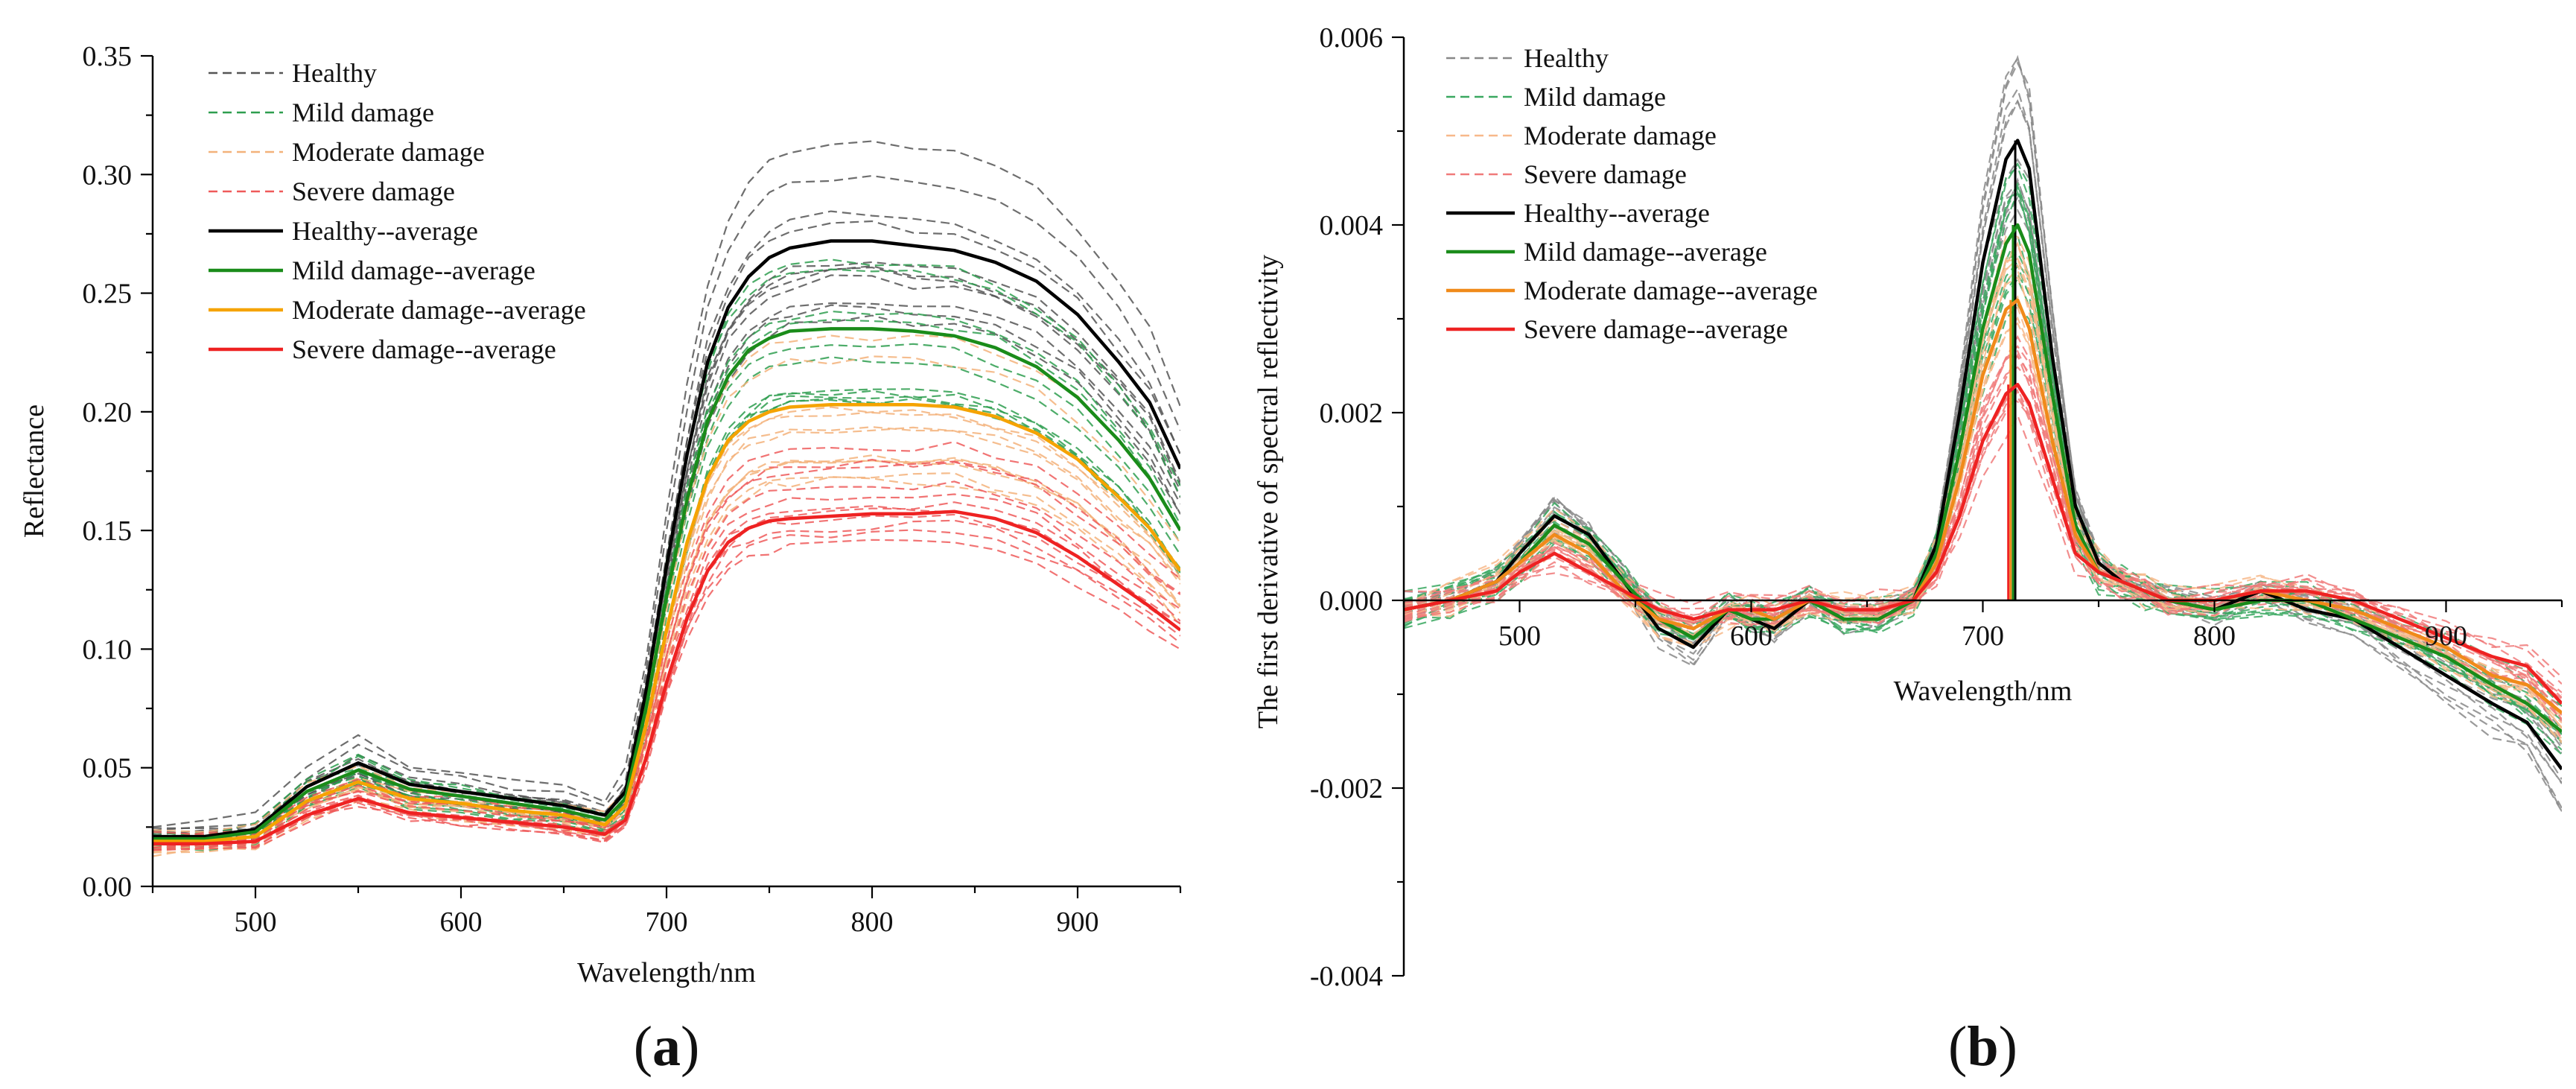  I want to click on y-tick-label: 0.10, so click(108, 649).